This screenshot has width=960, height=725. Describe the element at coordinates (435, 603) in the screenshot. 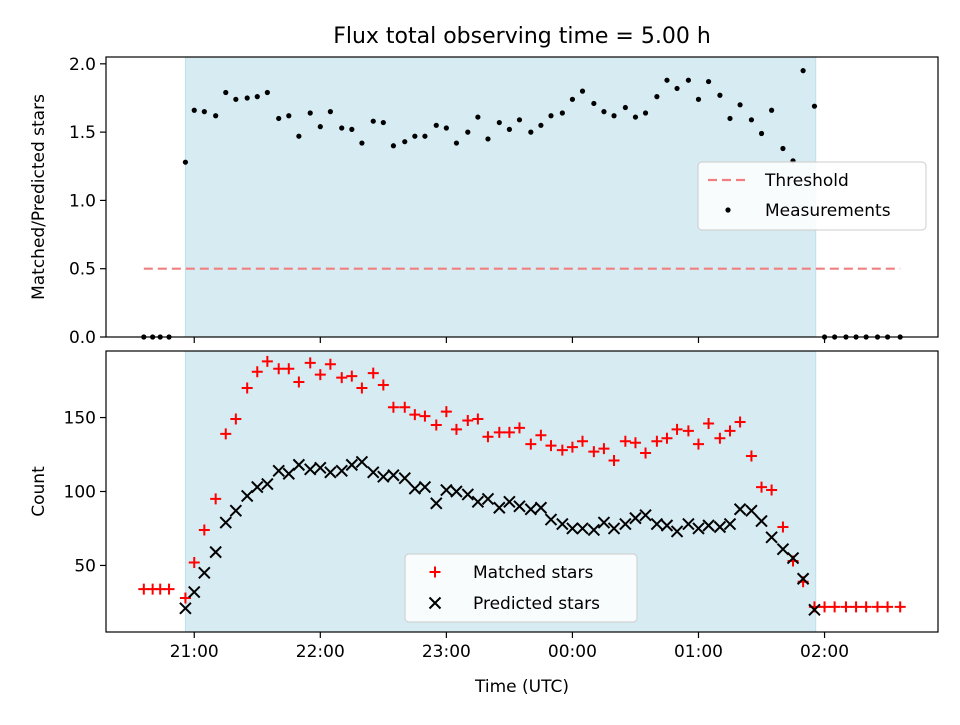

I see `legend-predicted-swatch` at that location.